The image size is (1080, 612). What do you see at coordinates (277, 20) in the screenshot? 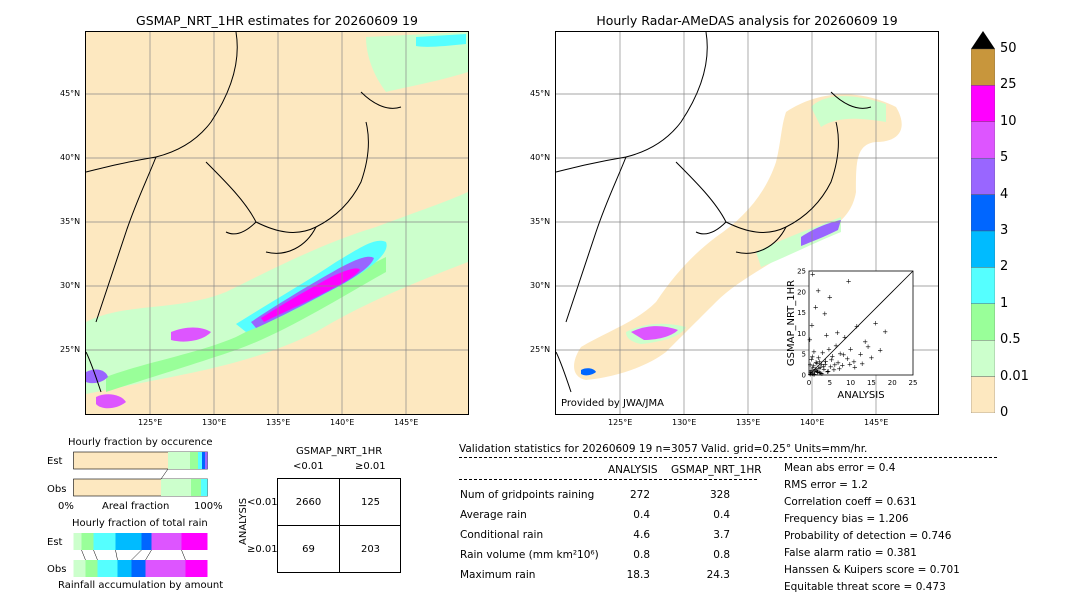
I see `left-map-title: GSMAP_NRT_1HR estimates for 20260609 19` at bounding box center [277, 20].